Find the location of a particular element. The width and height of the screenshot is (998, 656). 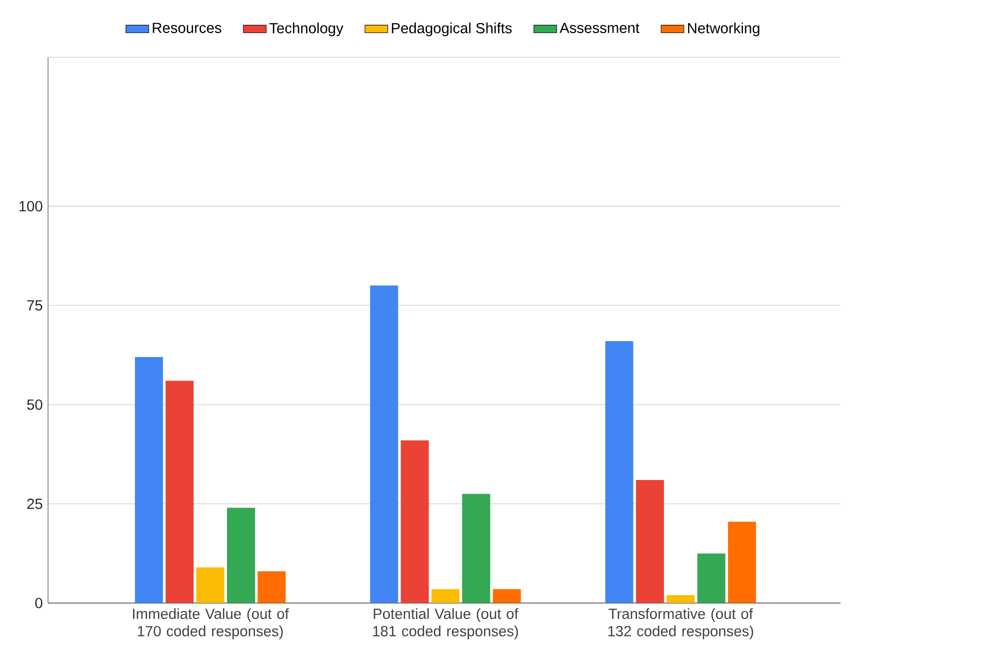

legend-label: Assessment is located at coordinates (600, 27).